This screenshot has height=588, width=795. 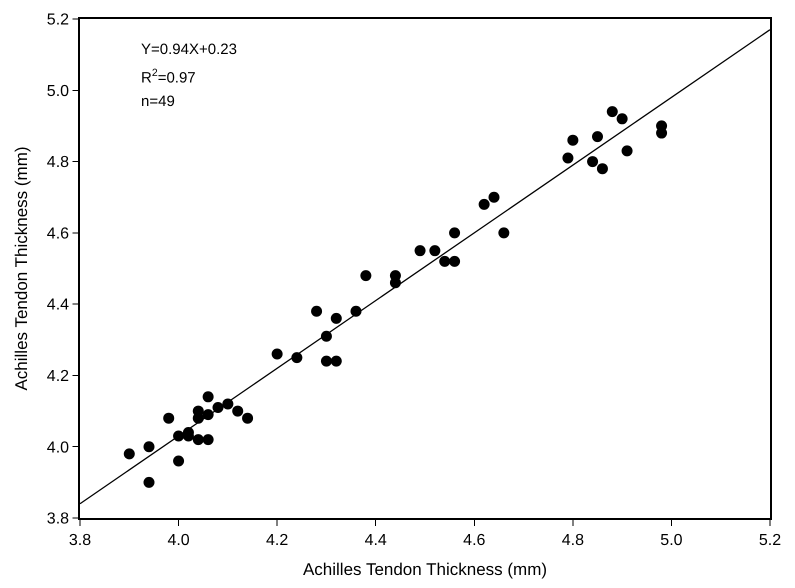 I want to click on y-tick-label: 3.8, so click(x=58, y=519).